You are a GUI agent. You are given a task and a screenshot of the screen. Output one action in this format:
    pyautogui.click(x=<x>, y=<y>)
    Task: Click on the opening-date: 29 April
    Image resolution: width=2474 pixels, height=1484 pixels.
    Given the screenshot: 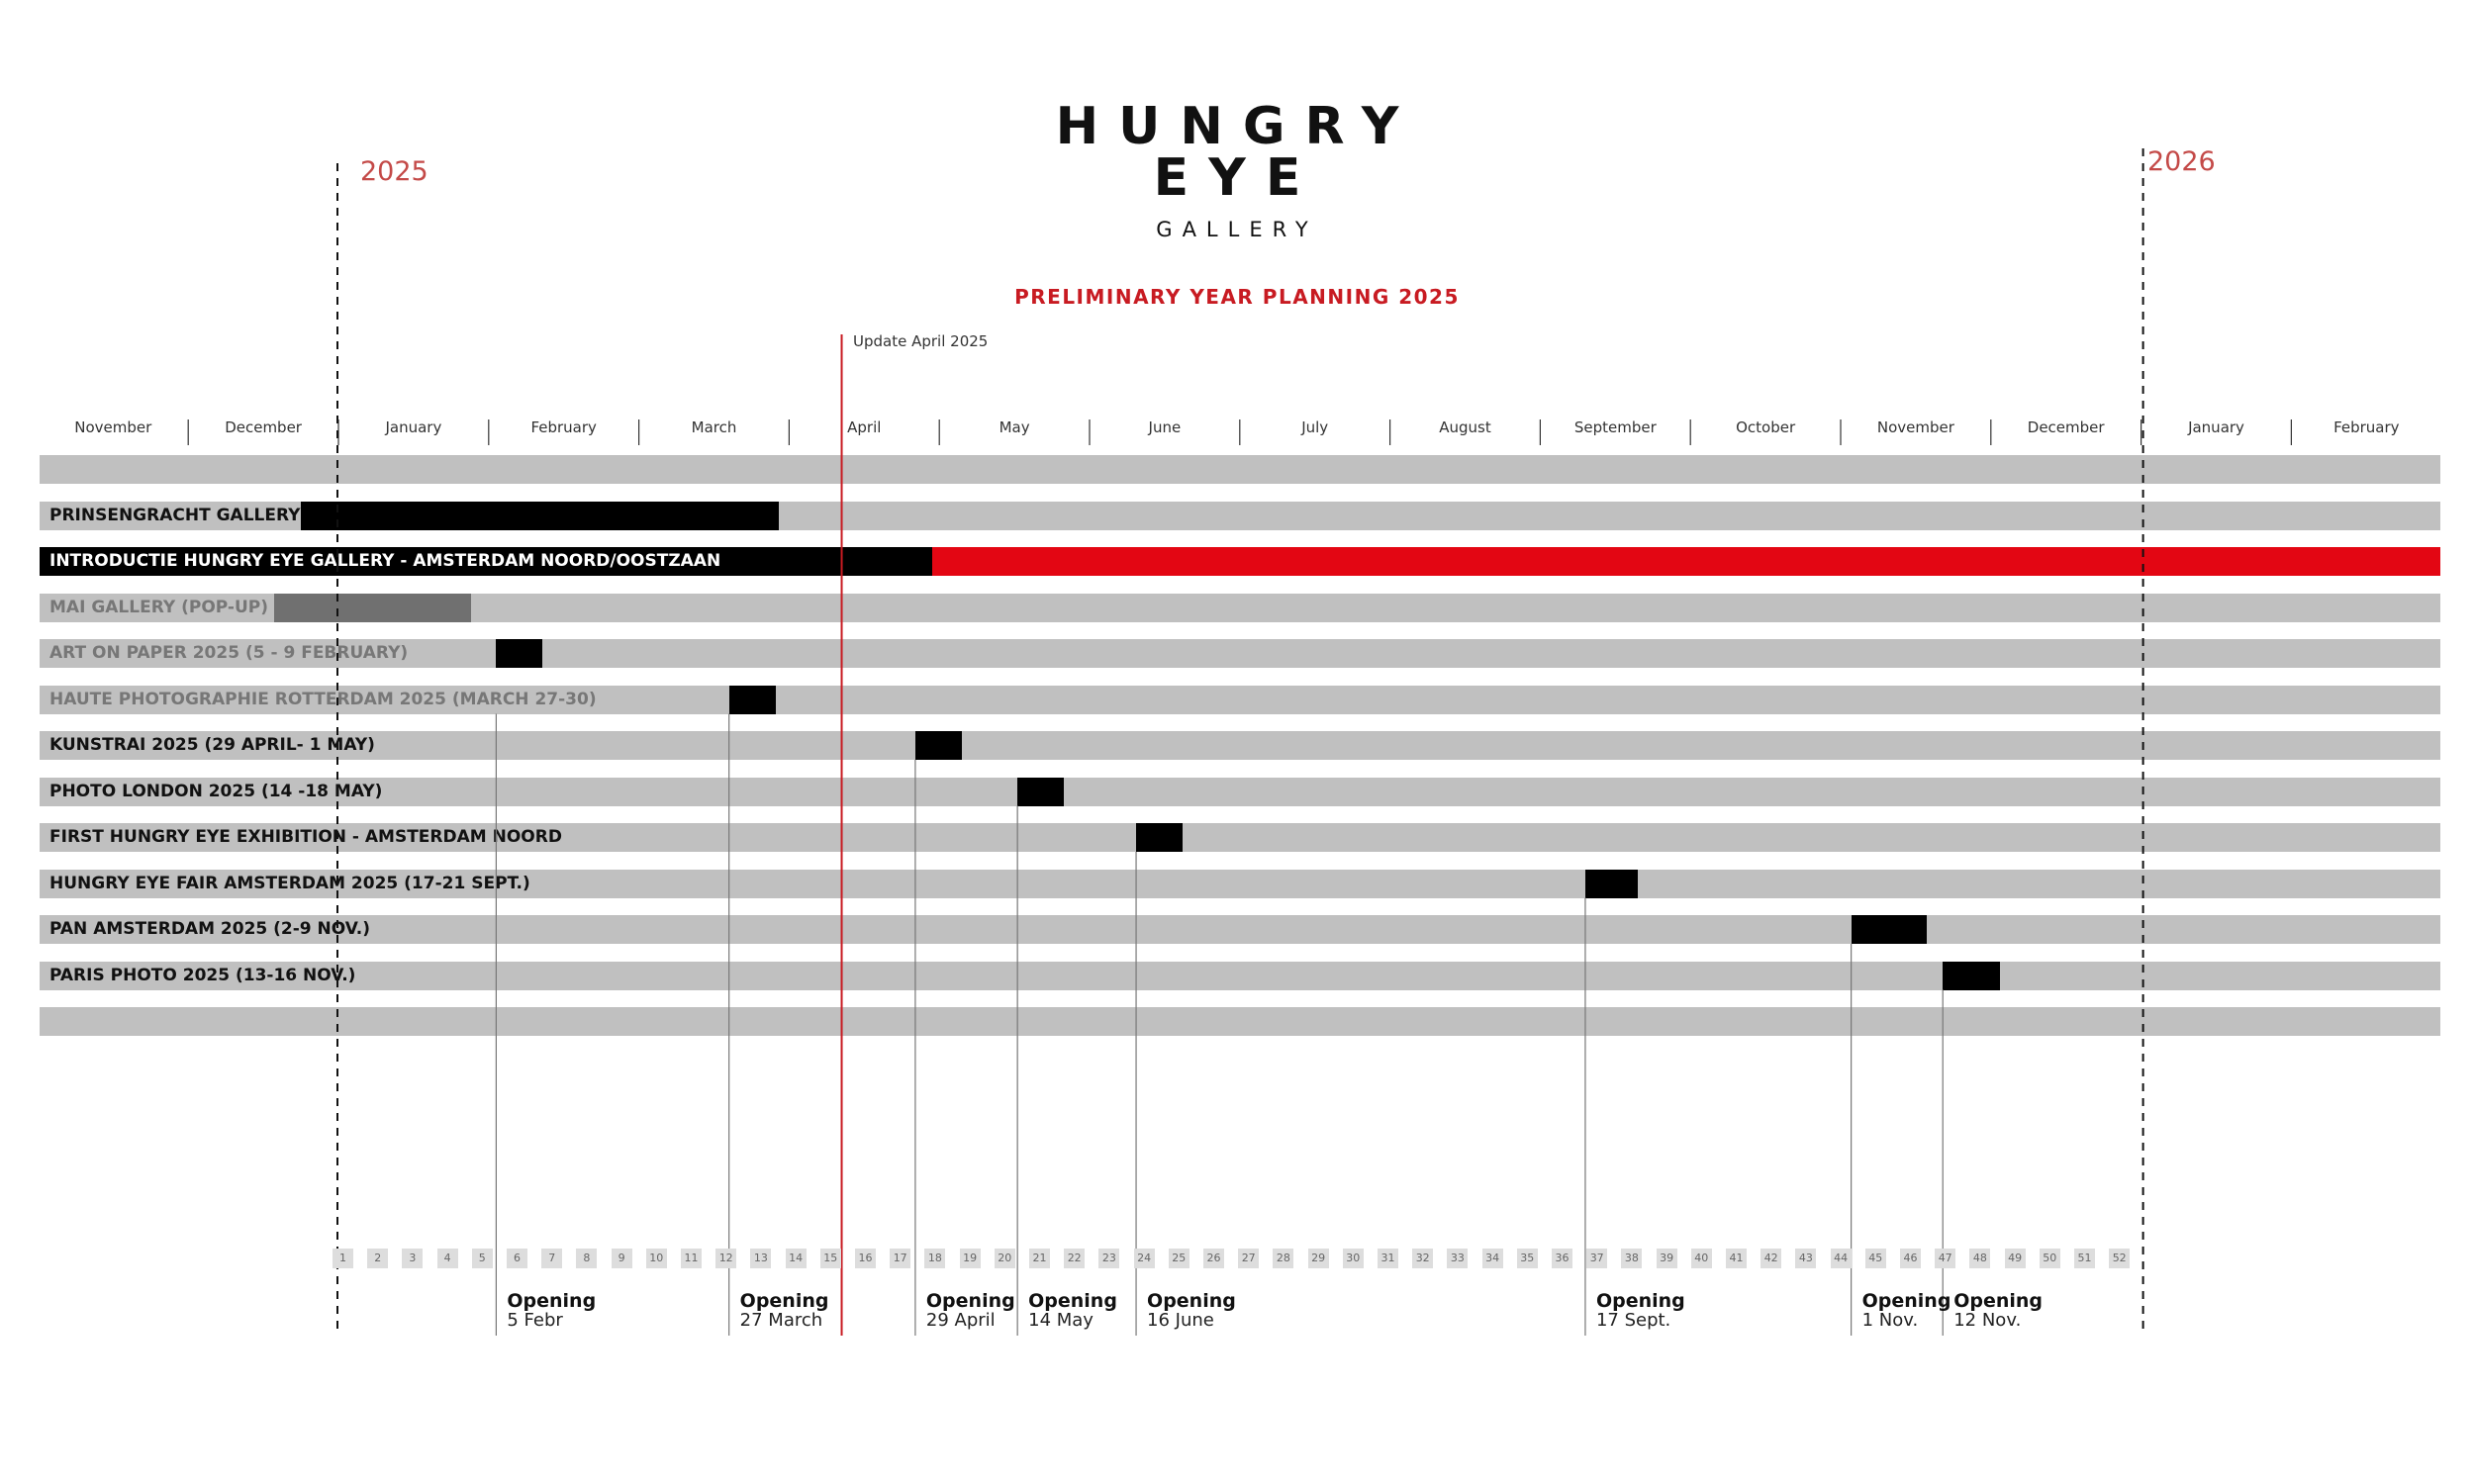 What is the action you would take?
    pyautogui.click(x=961, y=1320)
    